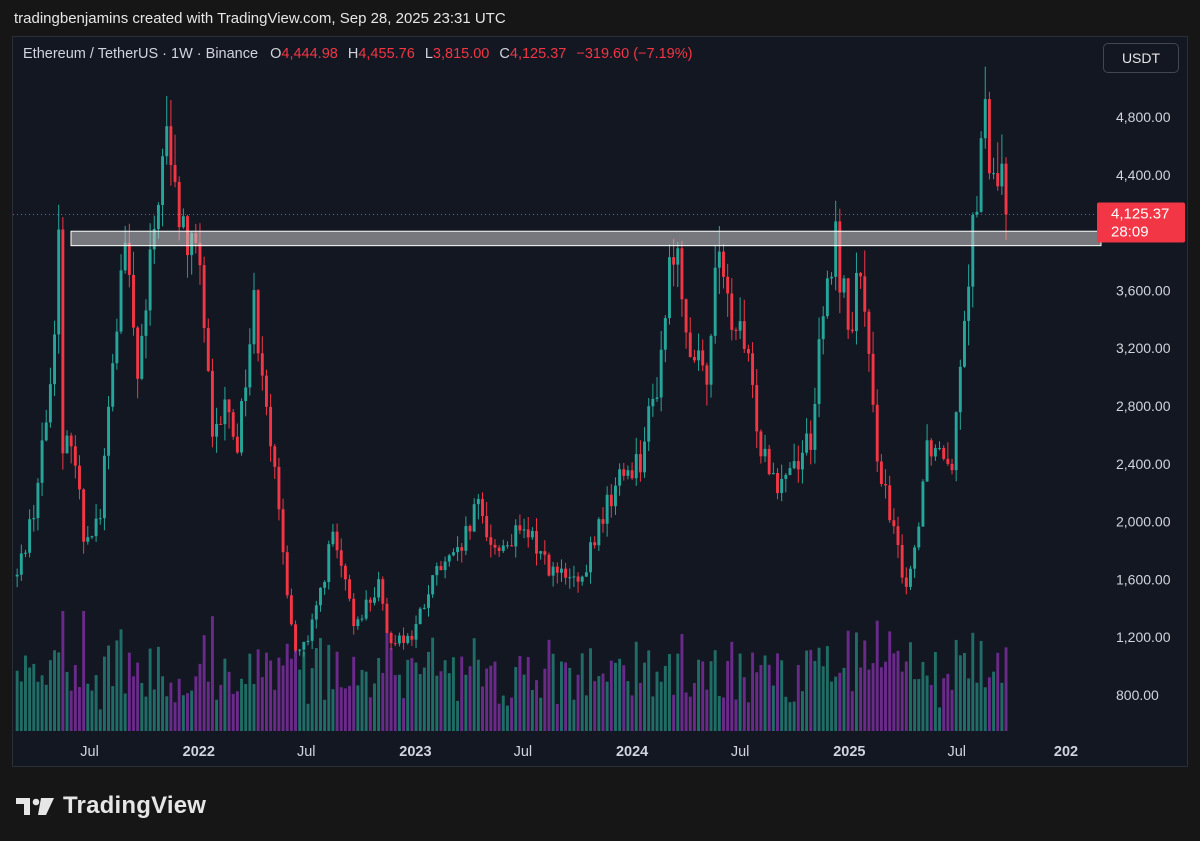  I want to click on x-tick-label: Jul, so click(740, 752).